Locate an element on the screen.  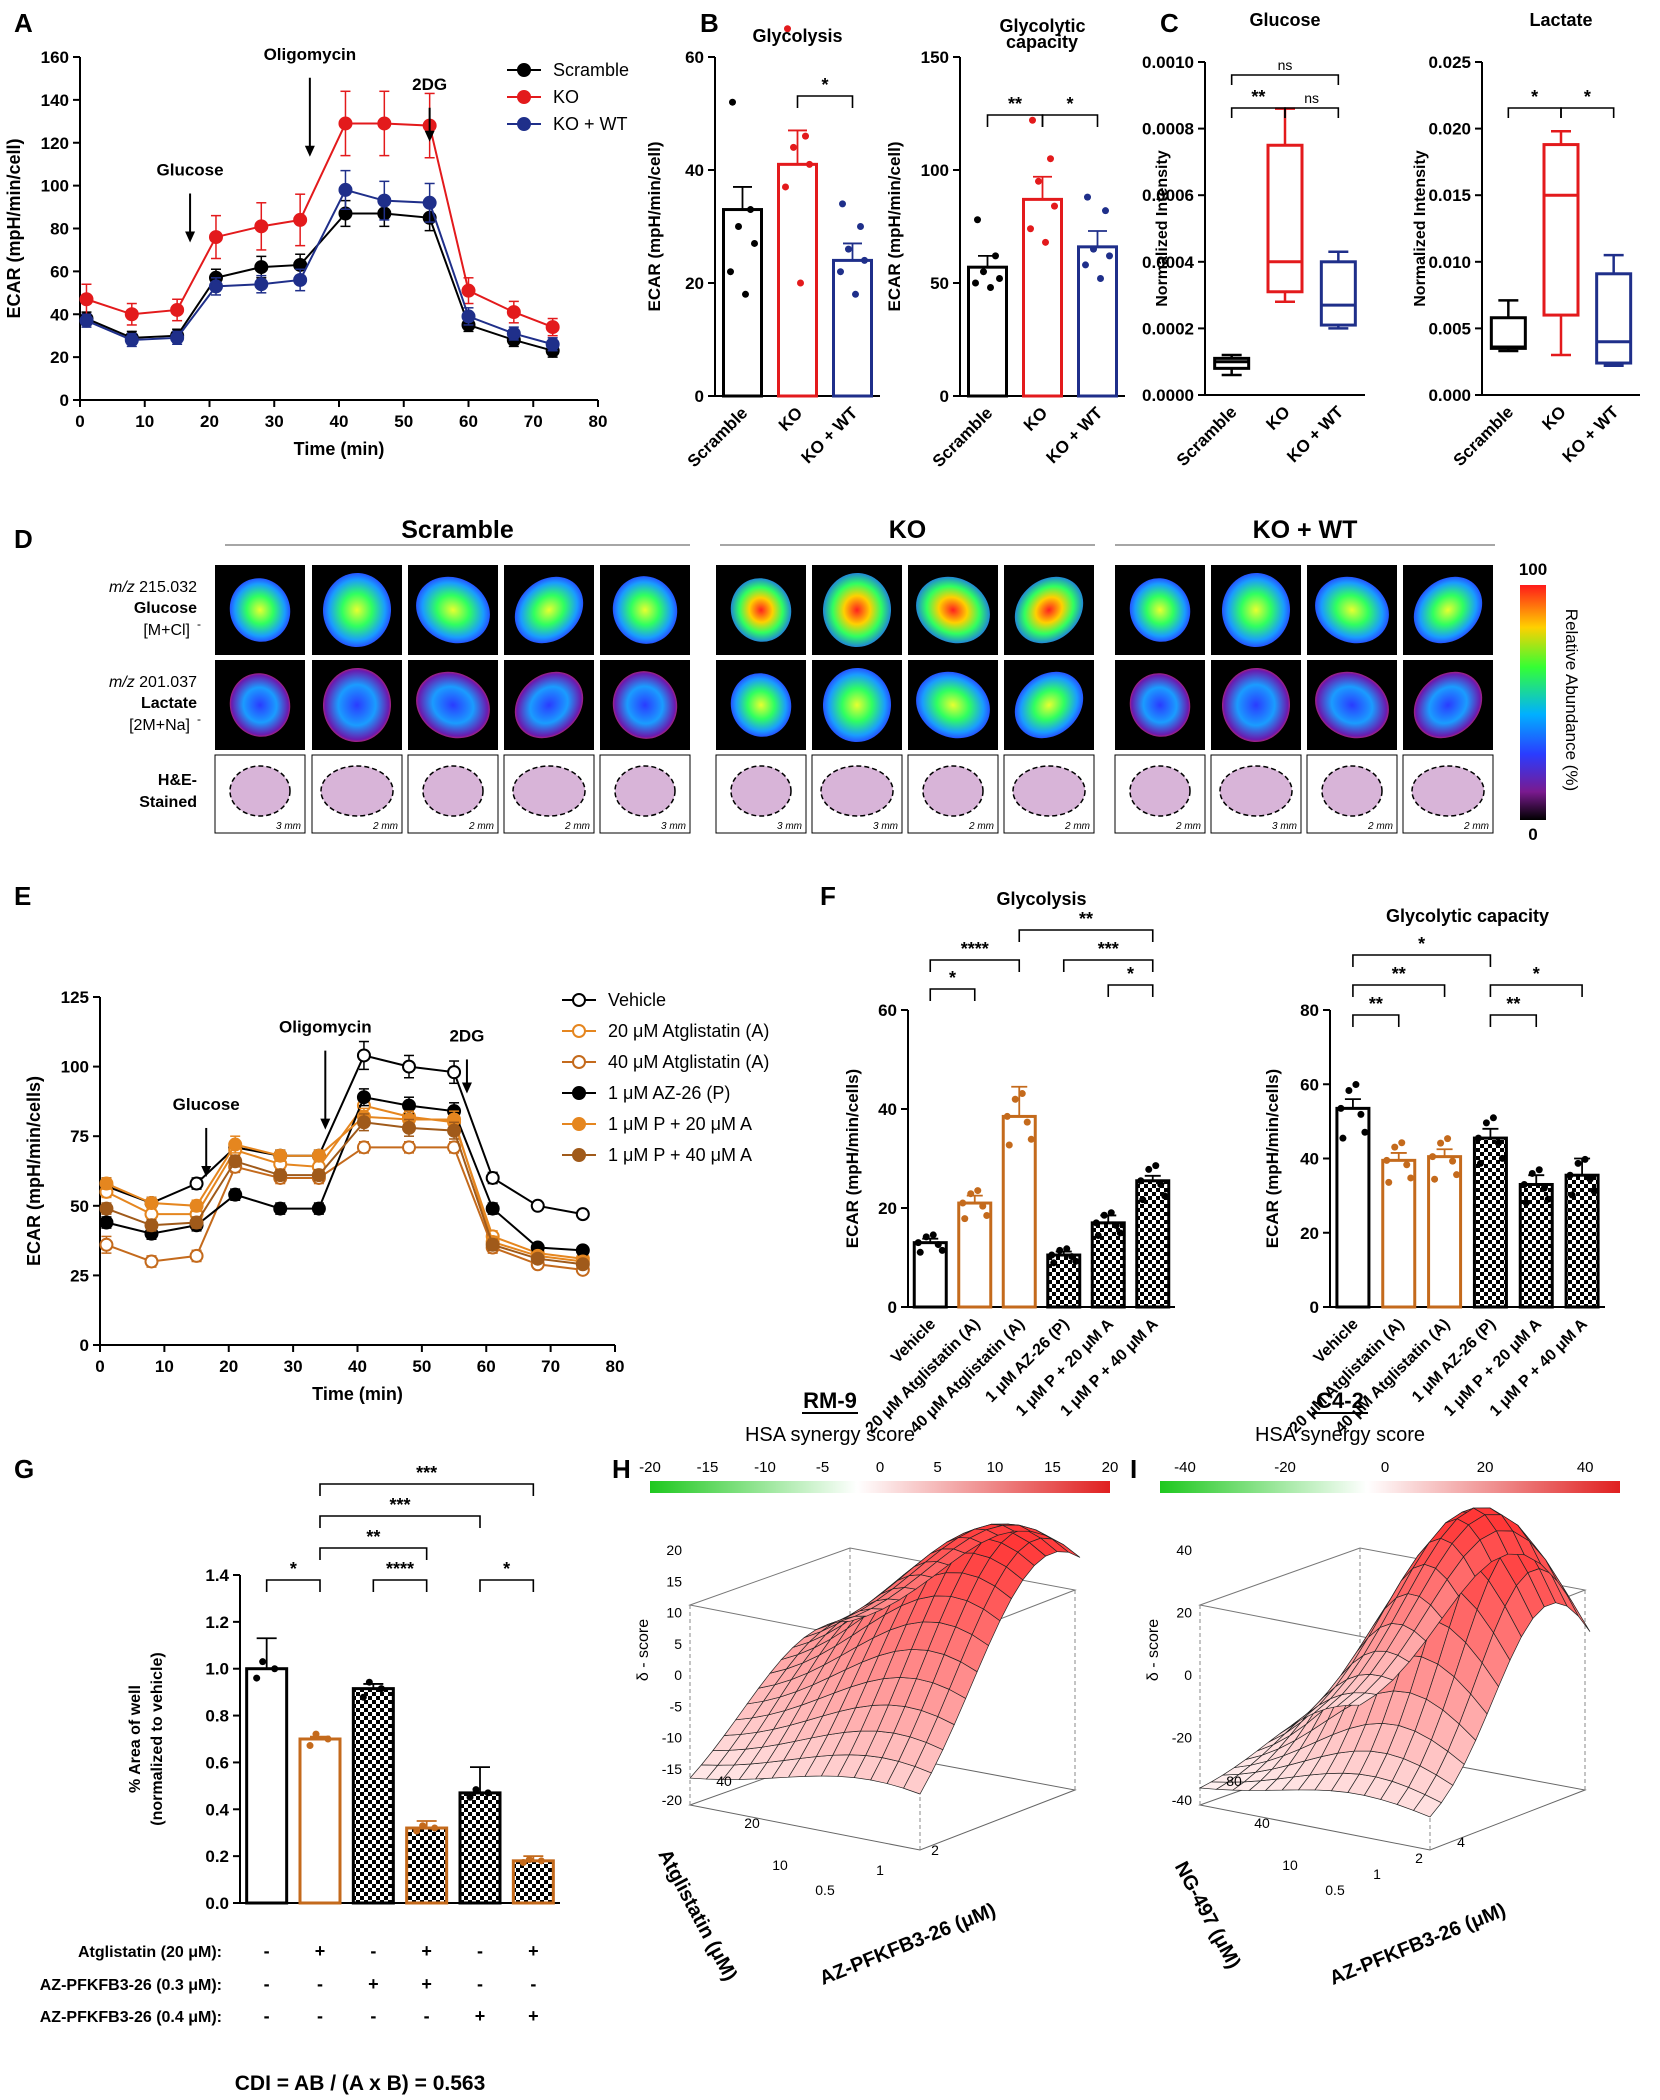
cube-top is located at coordinates (1392, 1599).